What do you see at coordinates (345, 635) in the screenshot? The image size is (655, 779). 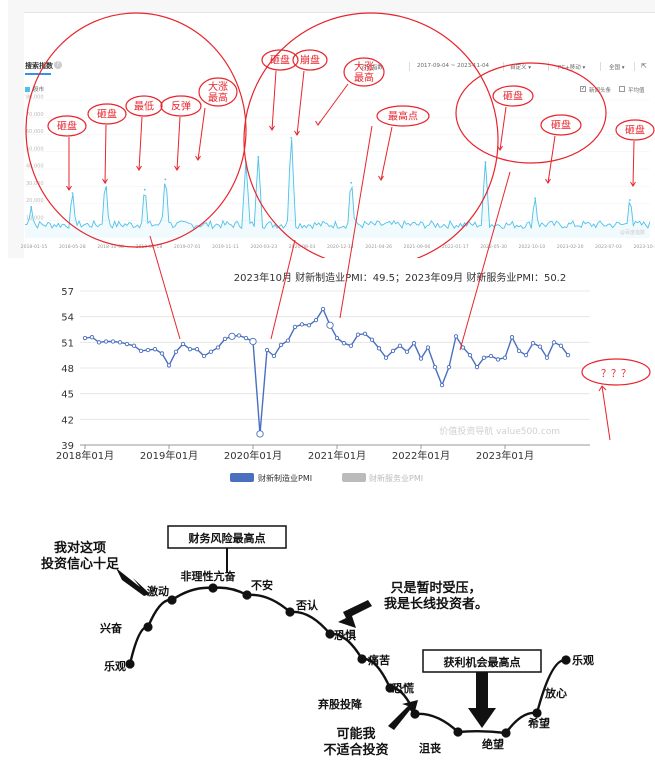 I see `stage-label: 恐惧` at bounding box center [345, 635].